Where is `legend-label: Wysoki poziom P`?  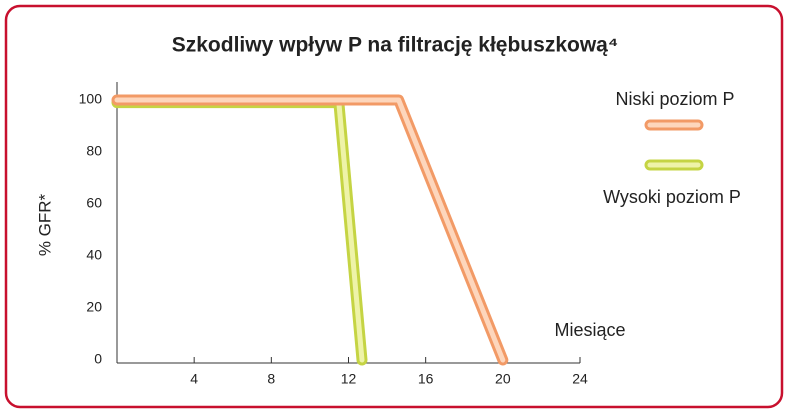 legend-label: Wysoki poziom P is located at coordinates (672, 197).